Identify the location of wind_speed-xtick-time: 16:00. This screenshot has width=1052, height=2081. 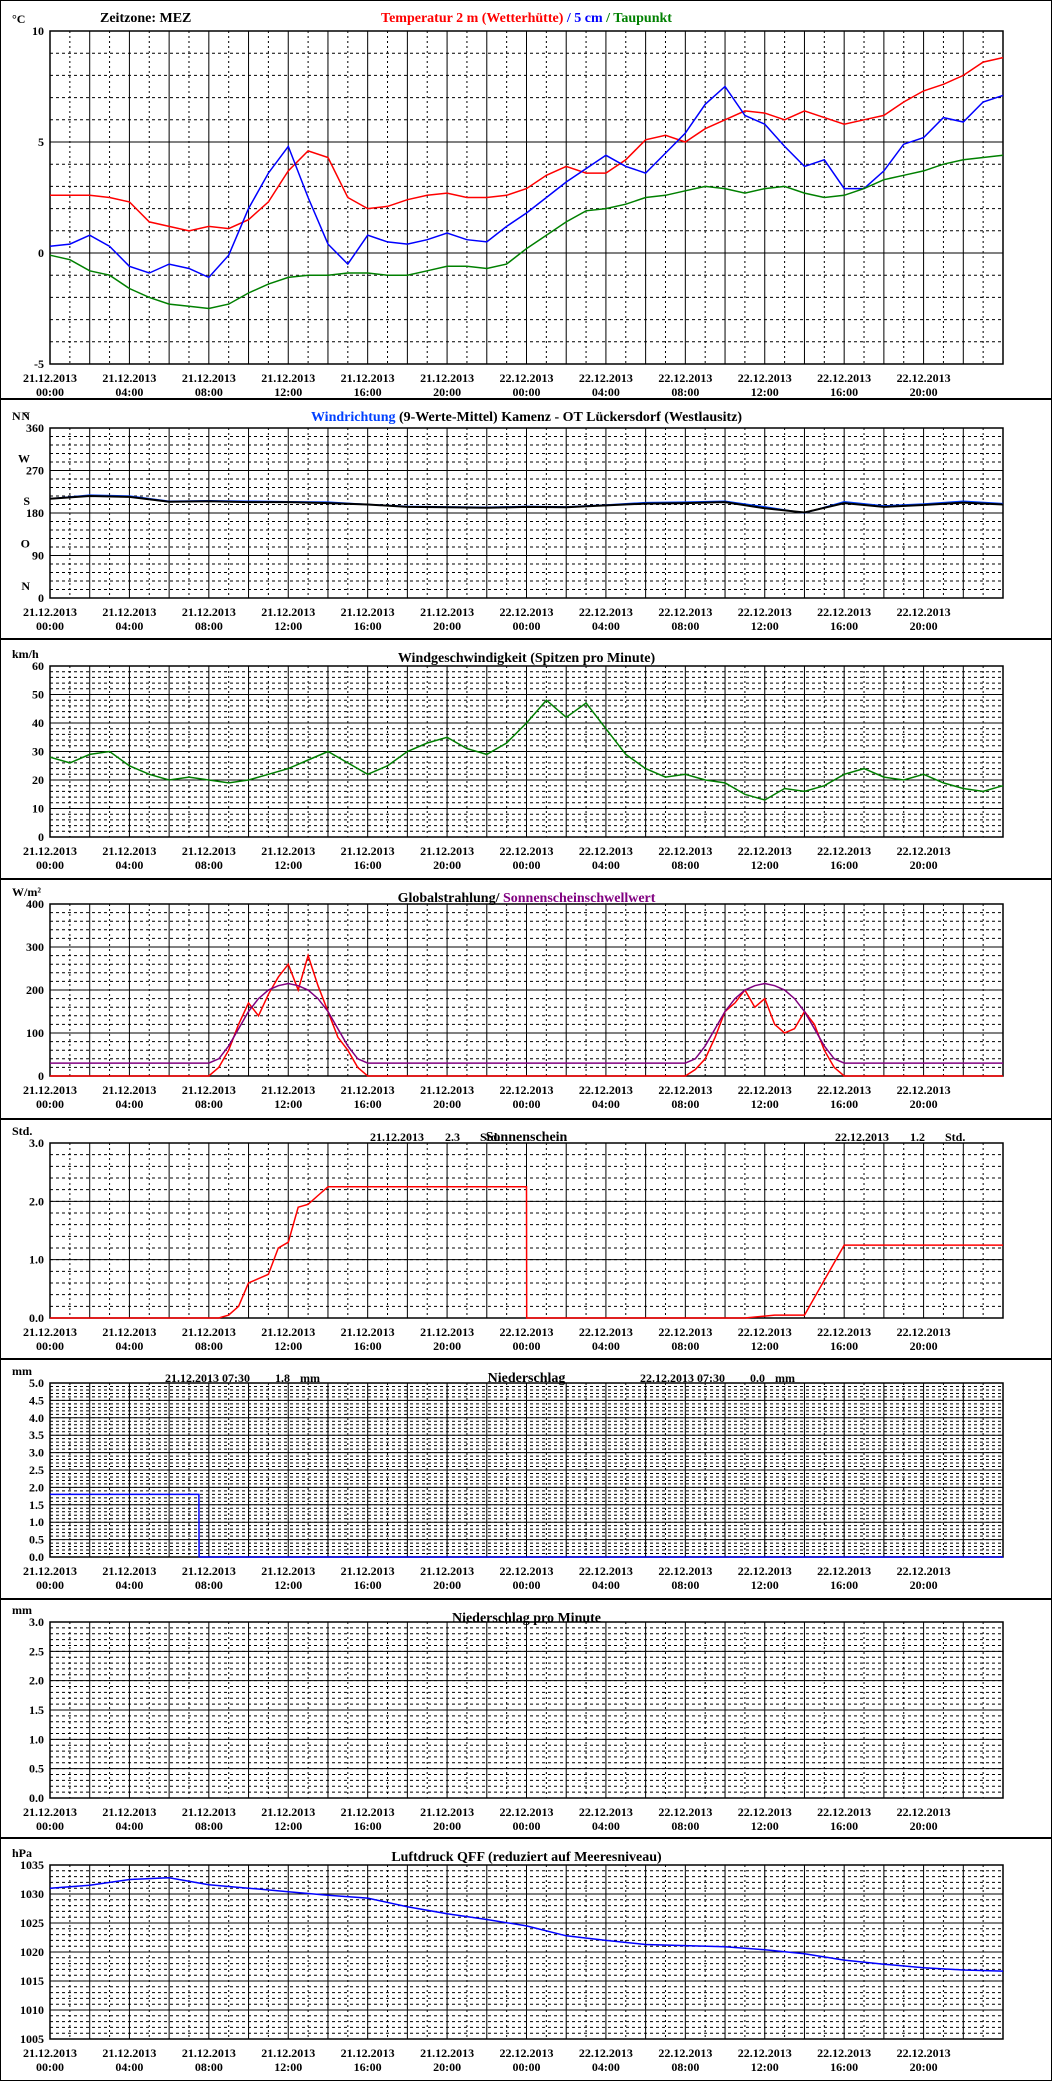
(844, 865).